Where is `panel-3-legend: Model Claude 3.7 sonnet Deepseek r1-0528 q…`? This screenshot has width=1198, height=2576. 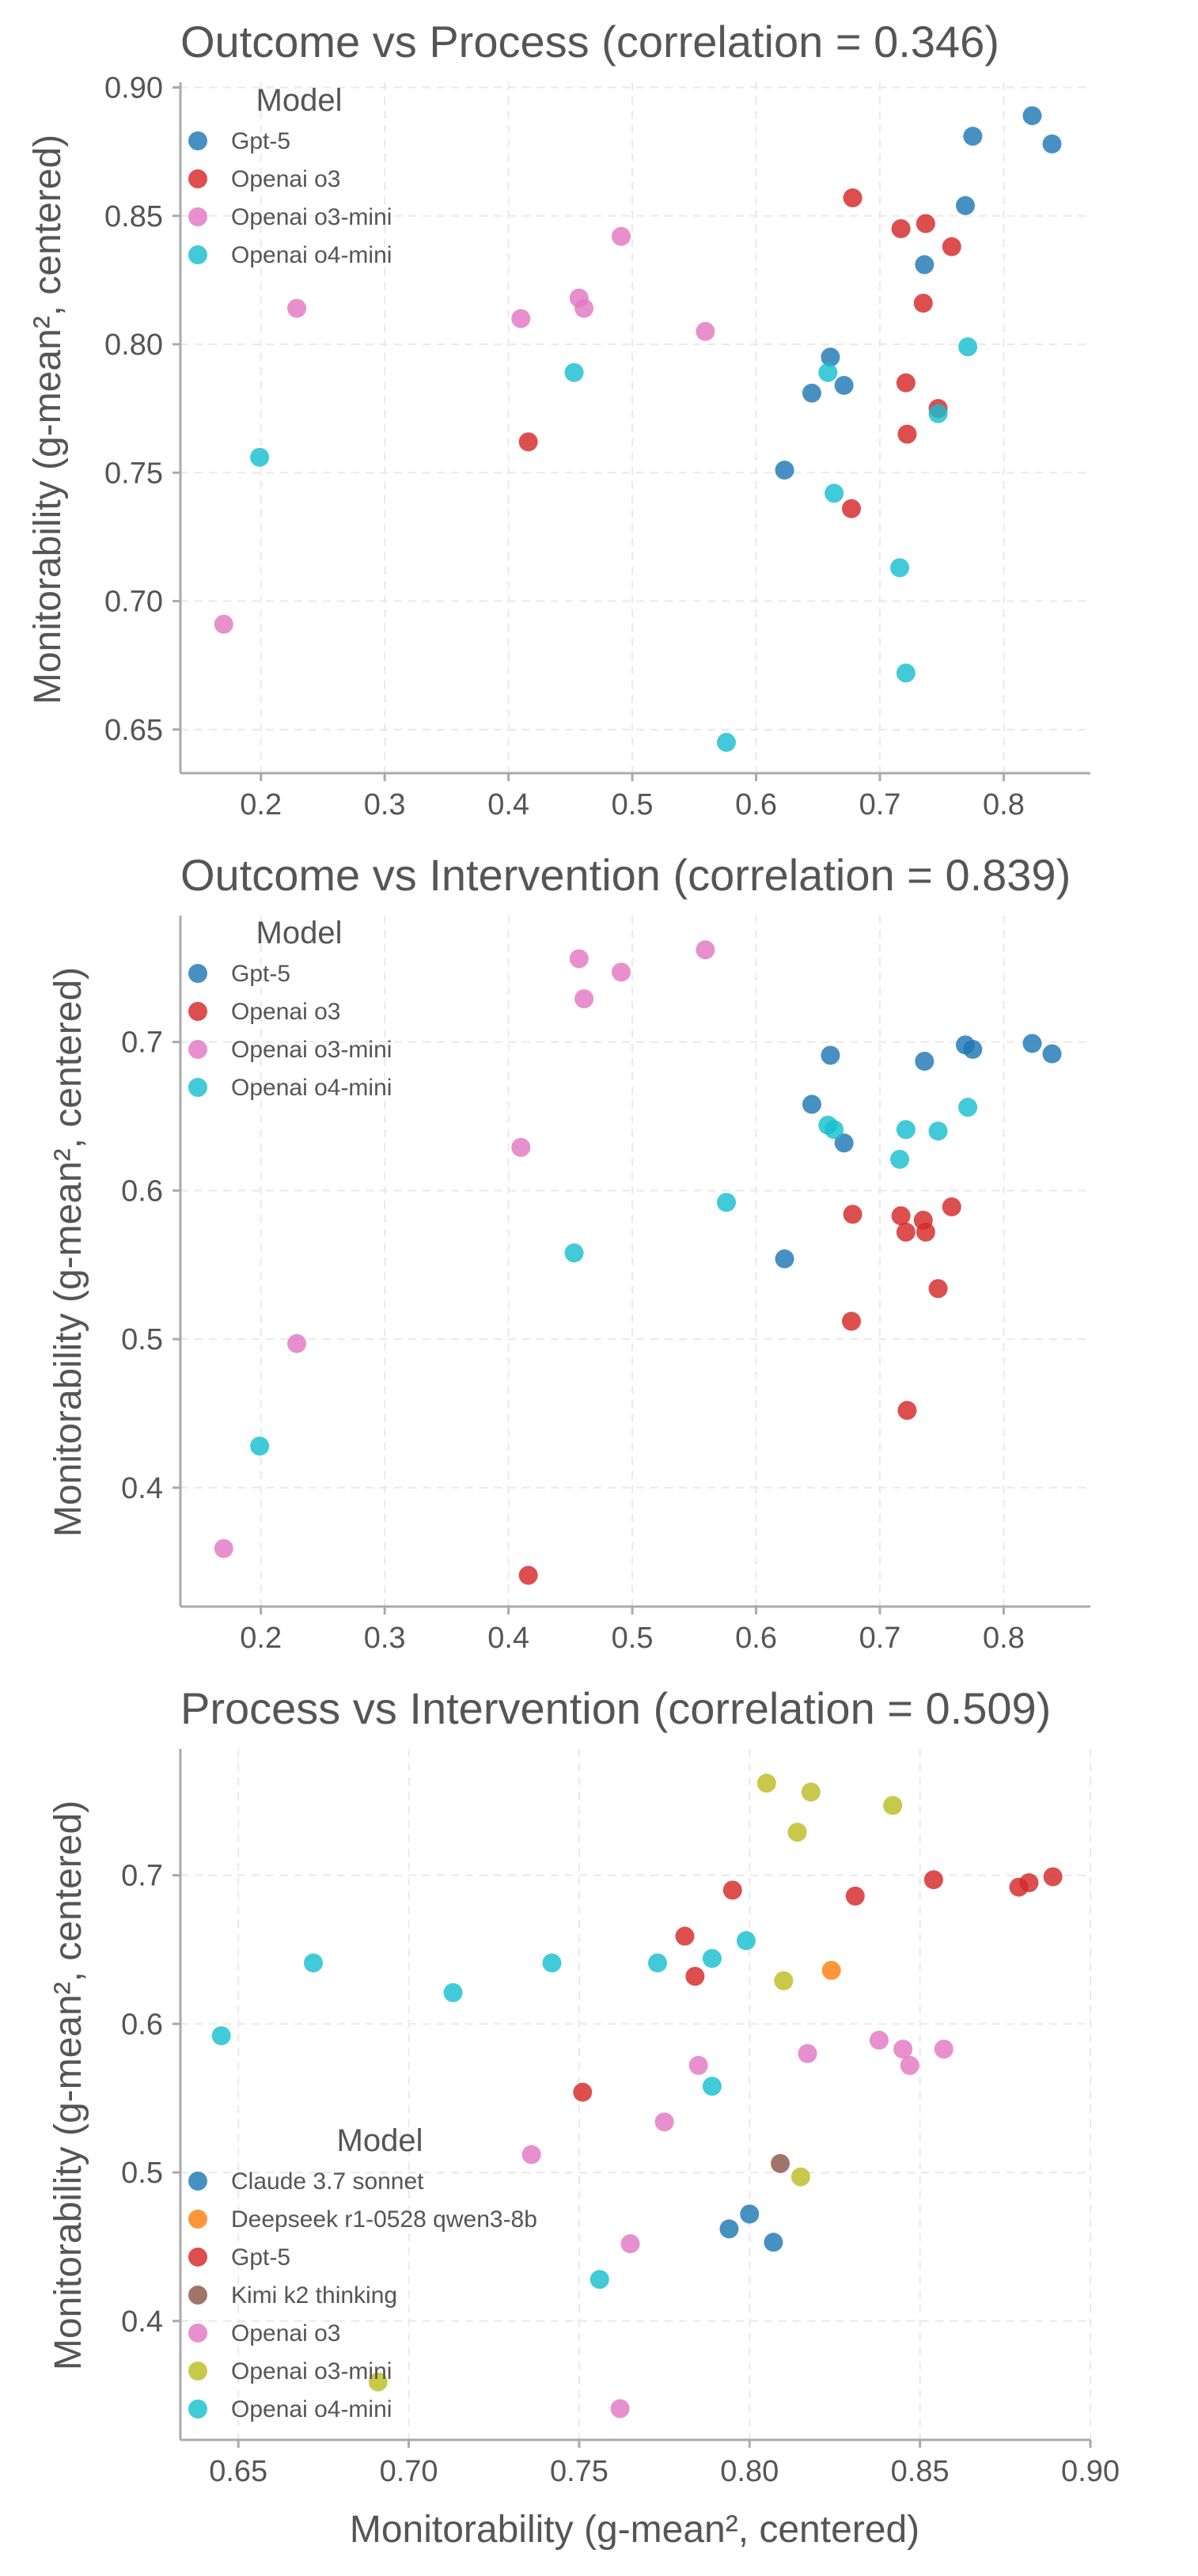 panel-3-legend: Model Claude 3.7 sonnet Deepseek r1-0528 q… is located at coordinates (363, 2272).